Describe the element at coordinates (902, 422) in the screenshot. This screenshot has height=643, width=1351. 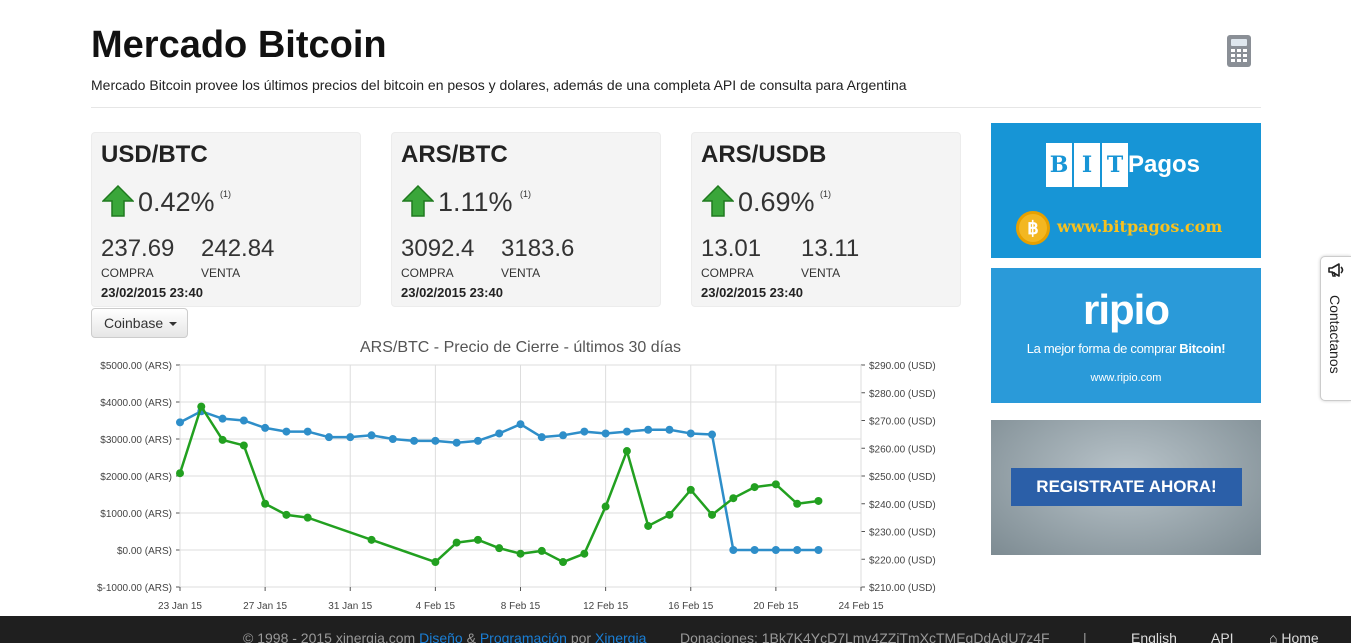
I see `y-right-tick-label: $270.00 (USD)` at that location.